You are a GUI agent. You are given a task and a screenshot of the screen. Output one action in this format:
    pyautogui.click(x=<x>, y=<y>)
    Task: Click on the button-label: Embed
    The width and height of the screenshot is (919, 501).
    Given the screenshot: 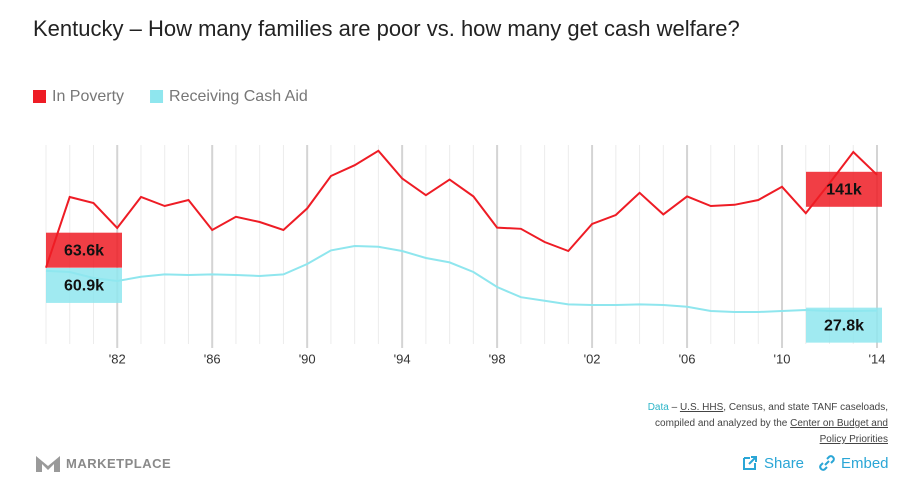 What is the action you would take?
    pyautogui.click(x=865, y=463)
    